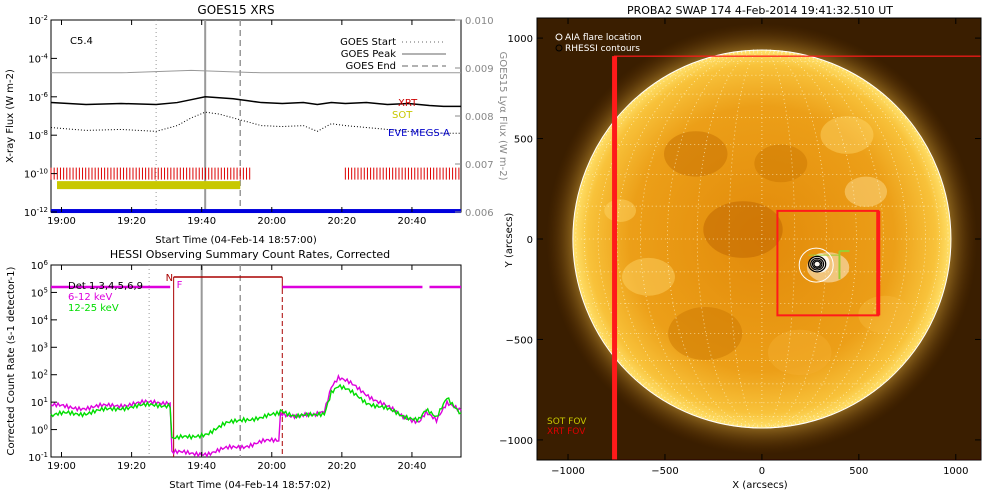  What do you see at coordinates (402, 115) in the screenshot?
I see `goes-instrument-label: SOT` at bounding box center [402, 115].